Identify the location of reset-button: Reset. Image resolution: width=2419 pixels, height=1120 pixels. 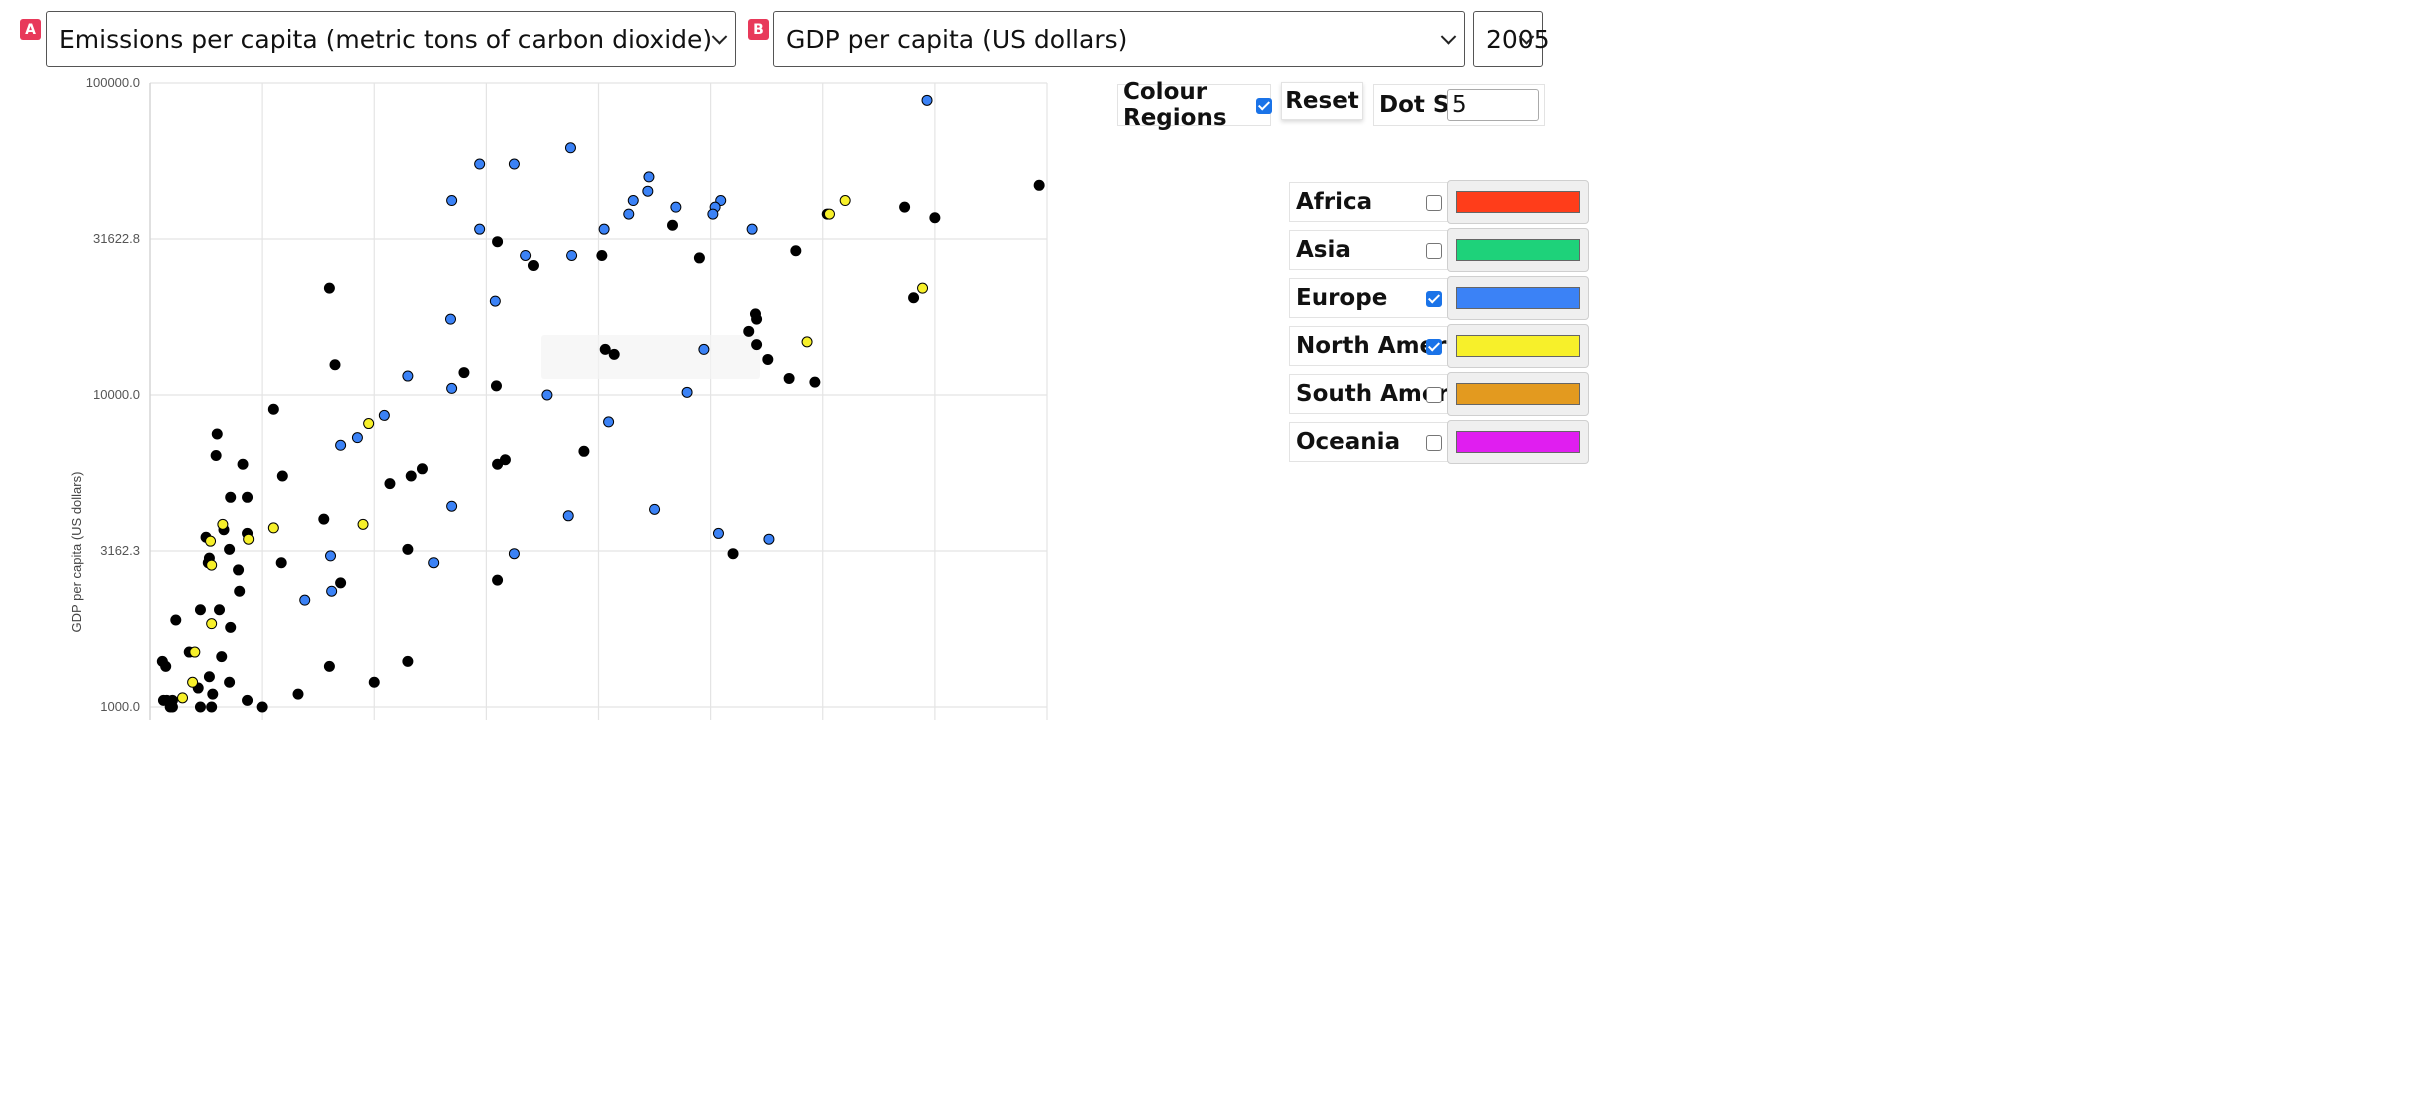
(1322, 101).